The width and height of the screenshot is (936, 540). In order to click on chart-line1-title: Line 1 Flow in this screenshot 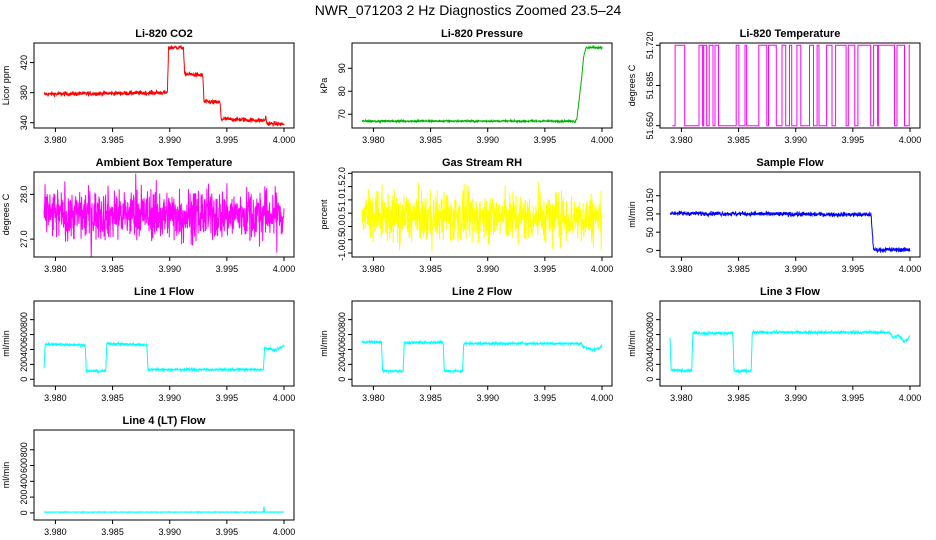, I will do `click(164, 292)`.